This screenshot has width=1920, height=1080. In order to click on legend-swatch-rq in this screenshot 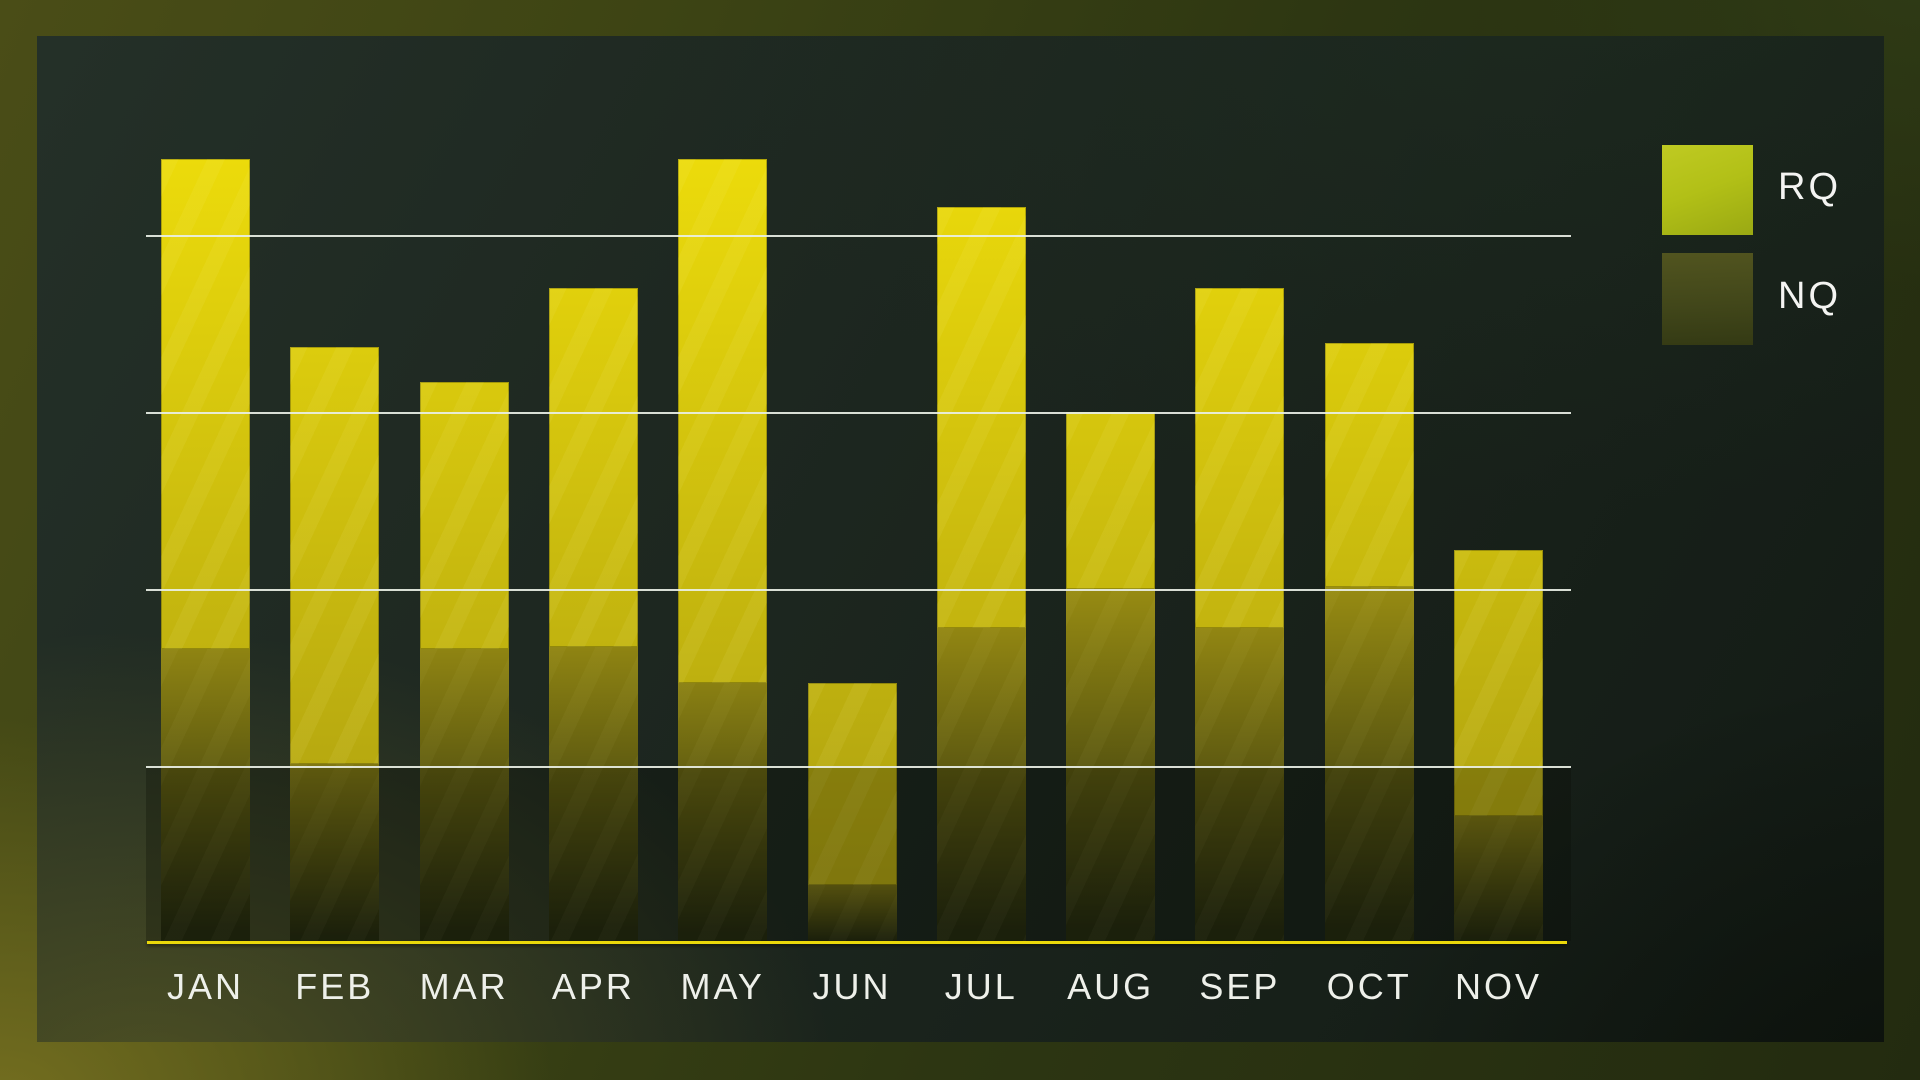, I will do `click(1707, 190)`.